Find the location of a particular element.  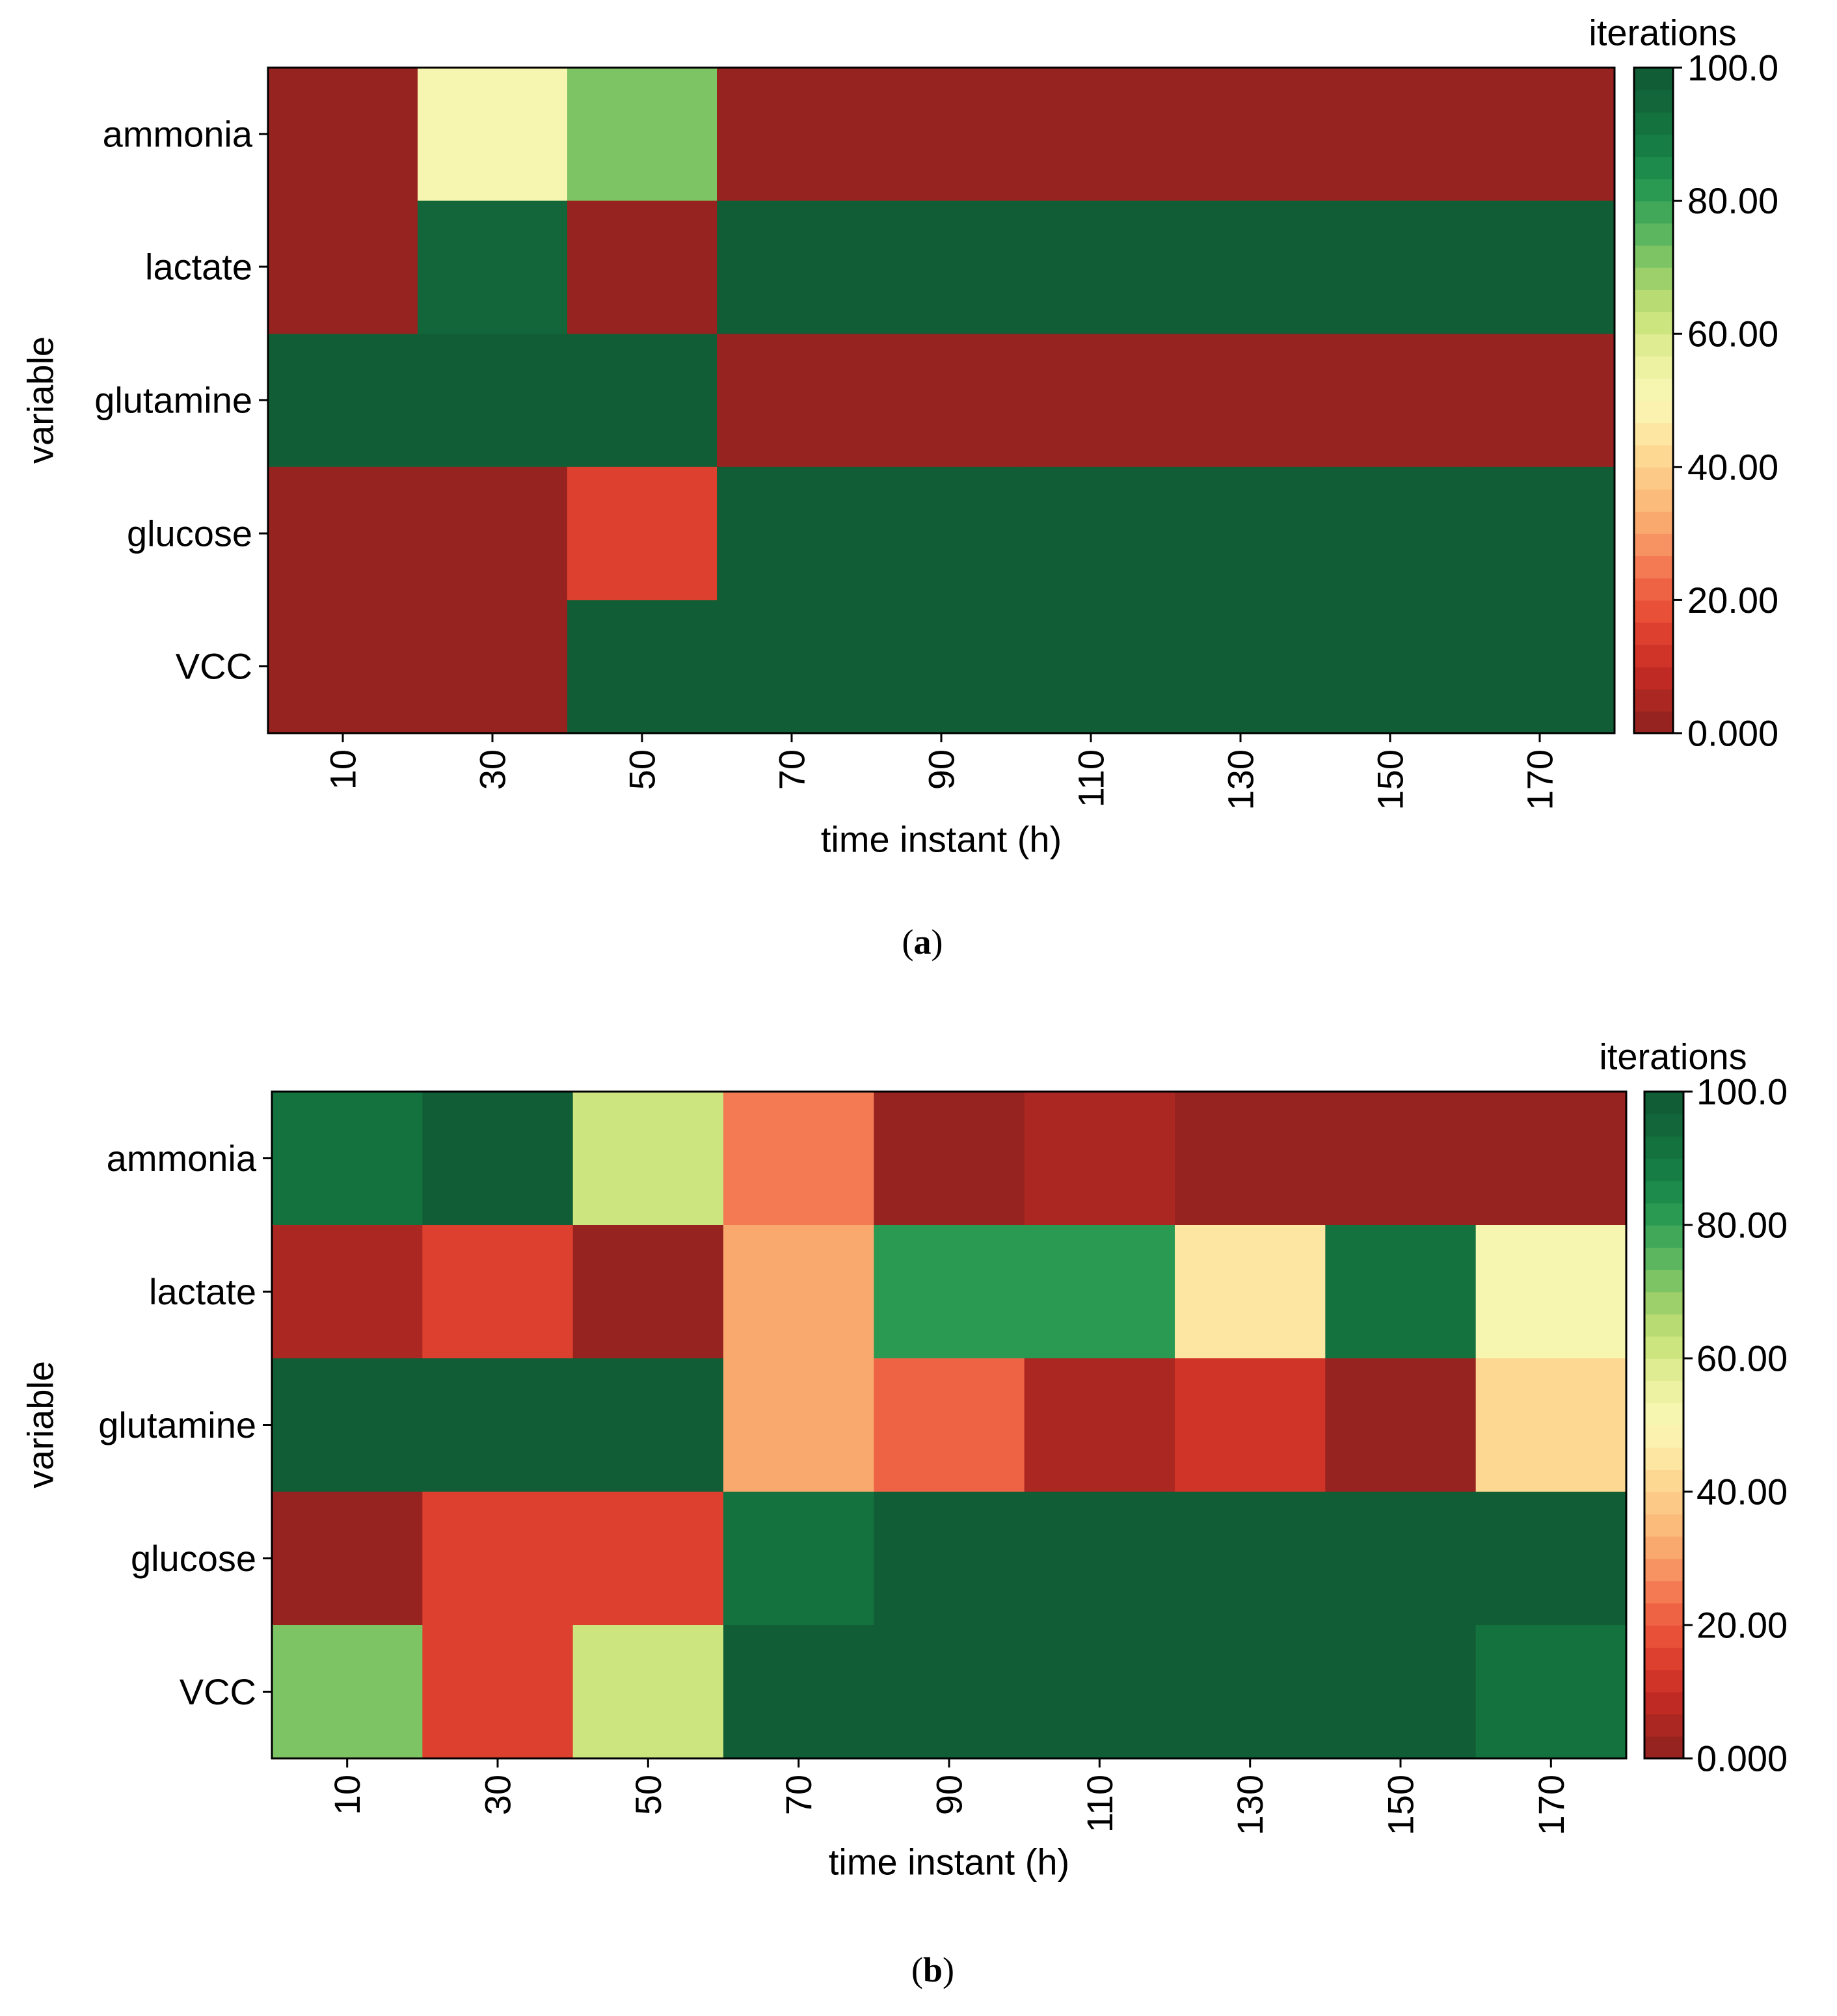

x-tick-label-170: 170 is located at coordinates (1540, 779).